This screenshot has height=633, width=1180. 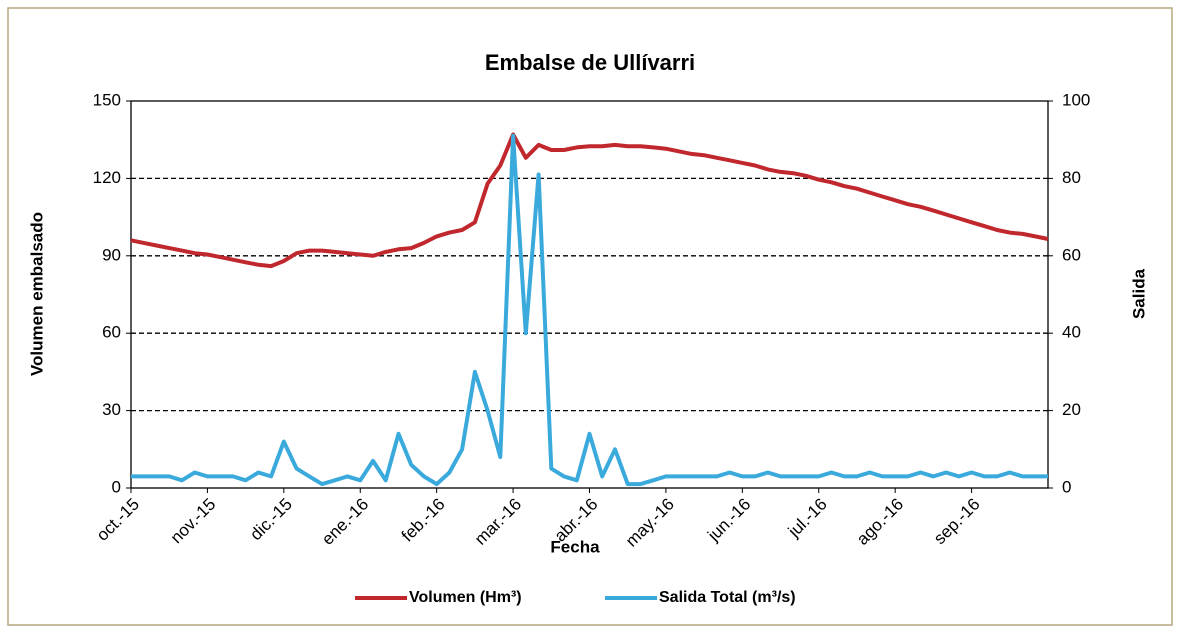 What do you see at coordinates (1071, 177) in the screenshot?
I see `y2-tick-label: 80` at bounding box center [1071, 177].